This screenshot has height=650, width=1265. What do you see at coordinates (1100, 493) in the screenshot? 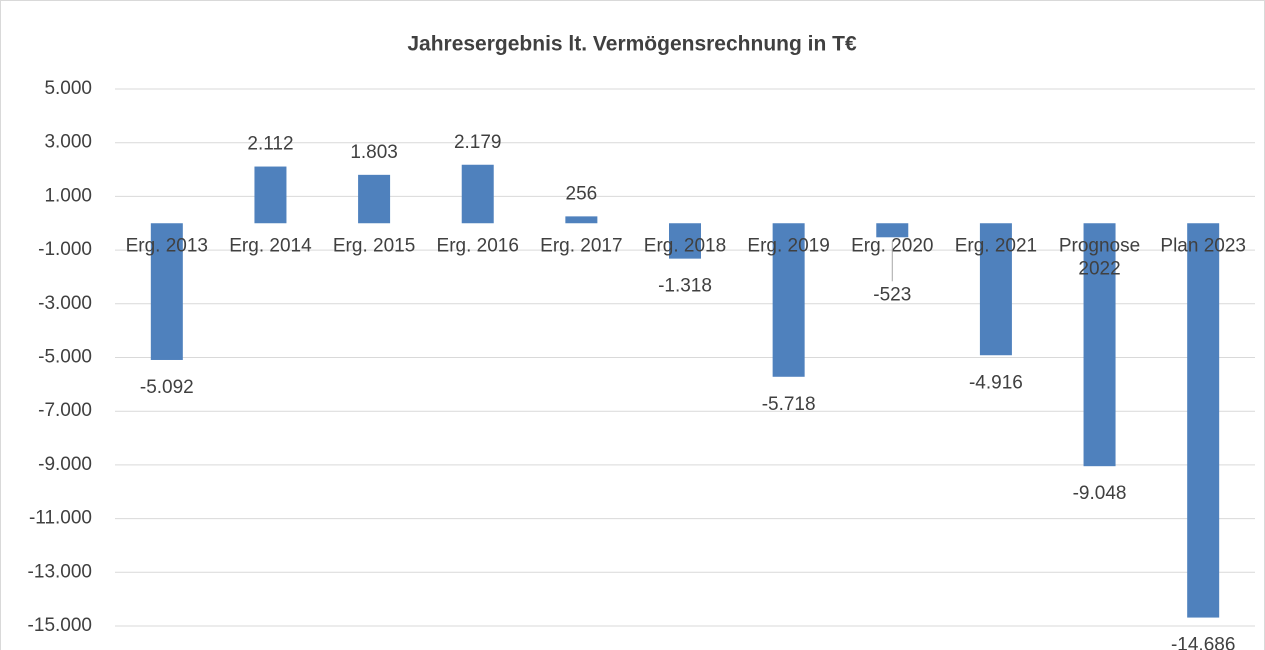
I see `data-label: -9.048` at bounding box center [1100, 493].